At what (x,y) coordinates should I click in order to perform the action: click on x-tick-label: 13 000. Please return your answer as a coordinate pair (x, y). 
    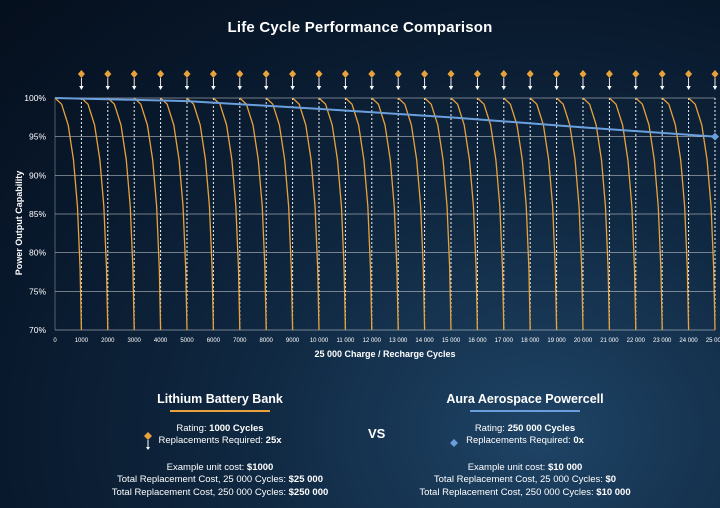
    Looking at the image, I should click on (398, 341).